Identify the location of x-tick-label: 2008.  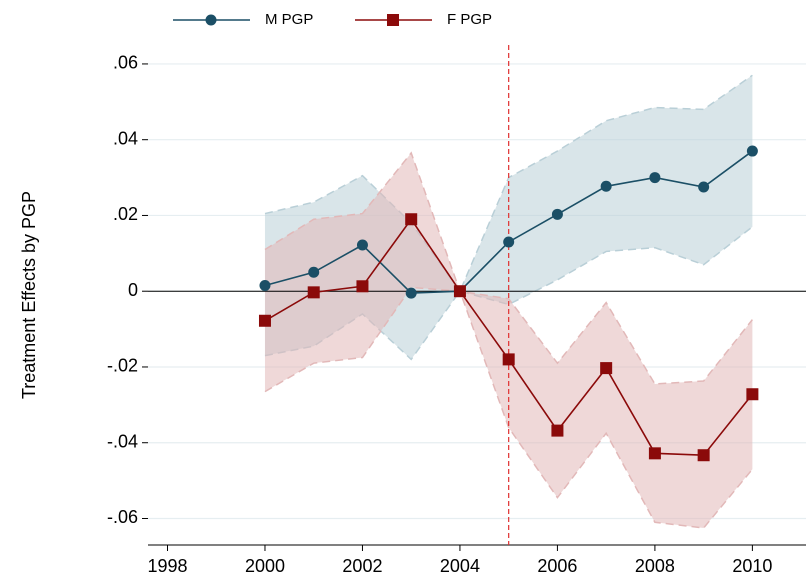
(655, 566).